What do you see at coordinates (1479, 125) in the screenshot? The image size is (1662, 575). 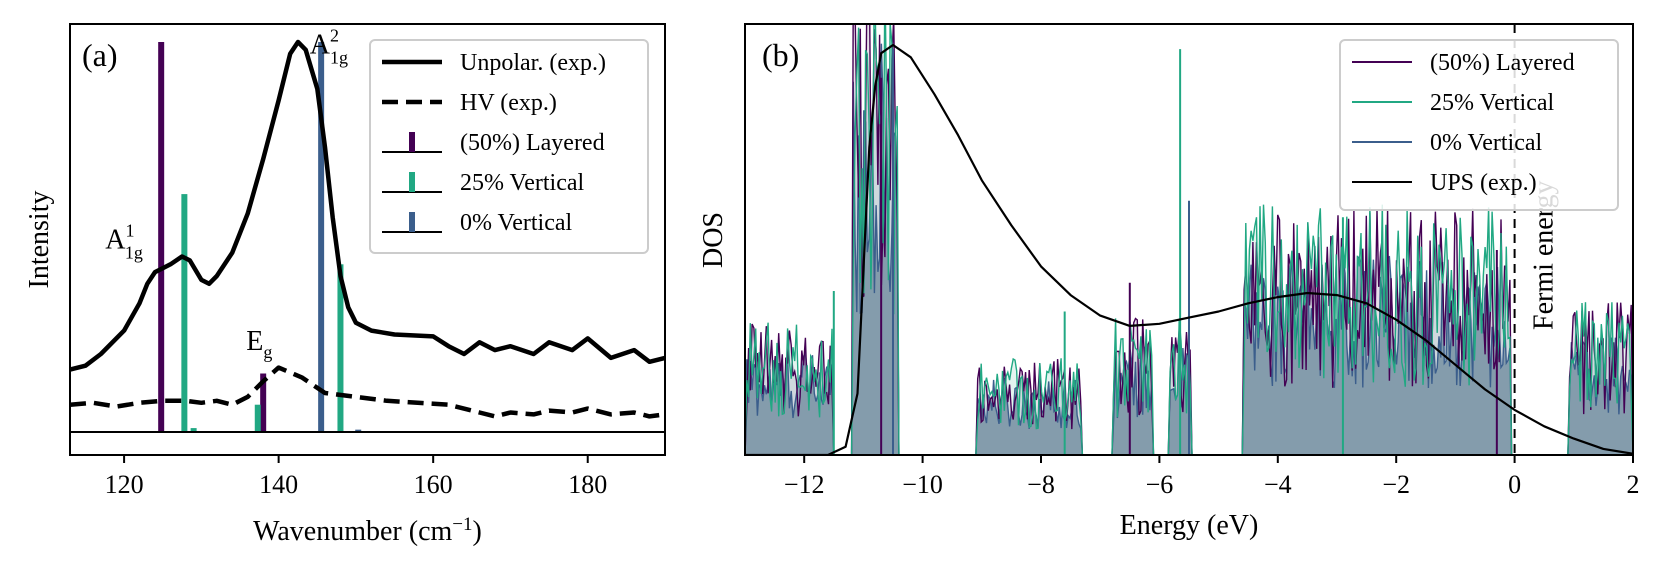 I see `legend-b-box` at bounding box center [1479, 125].